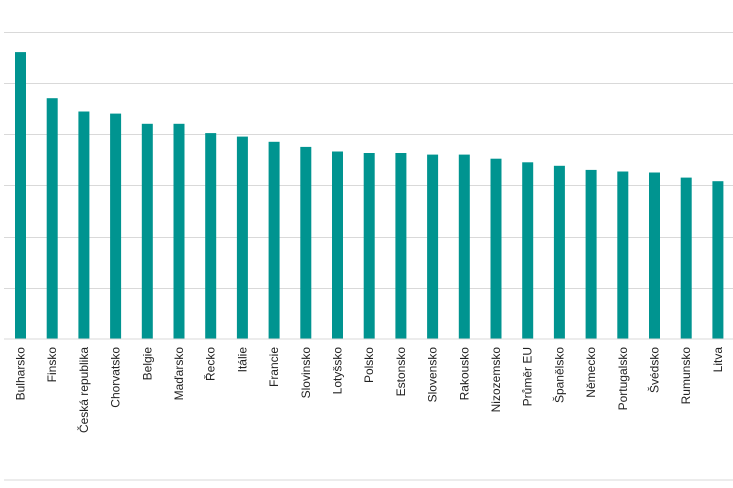 This screenshot has height=488, width=733. Describe the element at coordinates (464, 374) in the screenshot. I see `category-tick-label: Rakousko` at that location.